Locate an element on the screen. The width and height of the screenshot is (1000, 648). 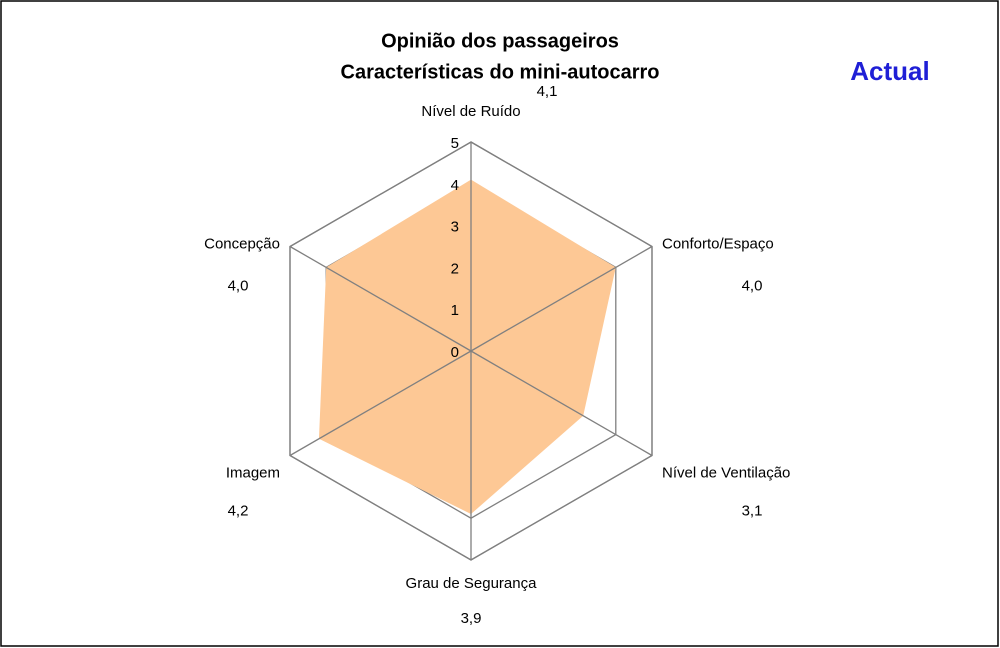
y-tick-label: 2 is located at coordinates (455, 268).